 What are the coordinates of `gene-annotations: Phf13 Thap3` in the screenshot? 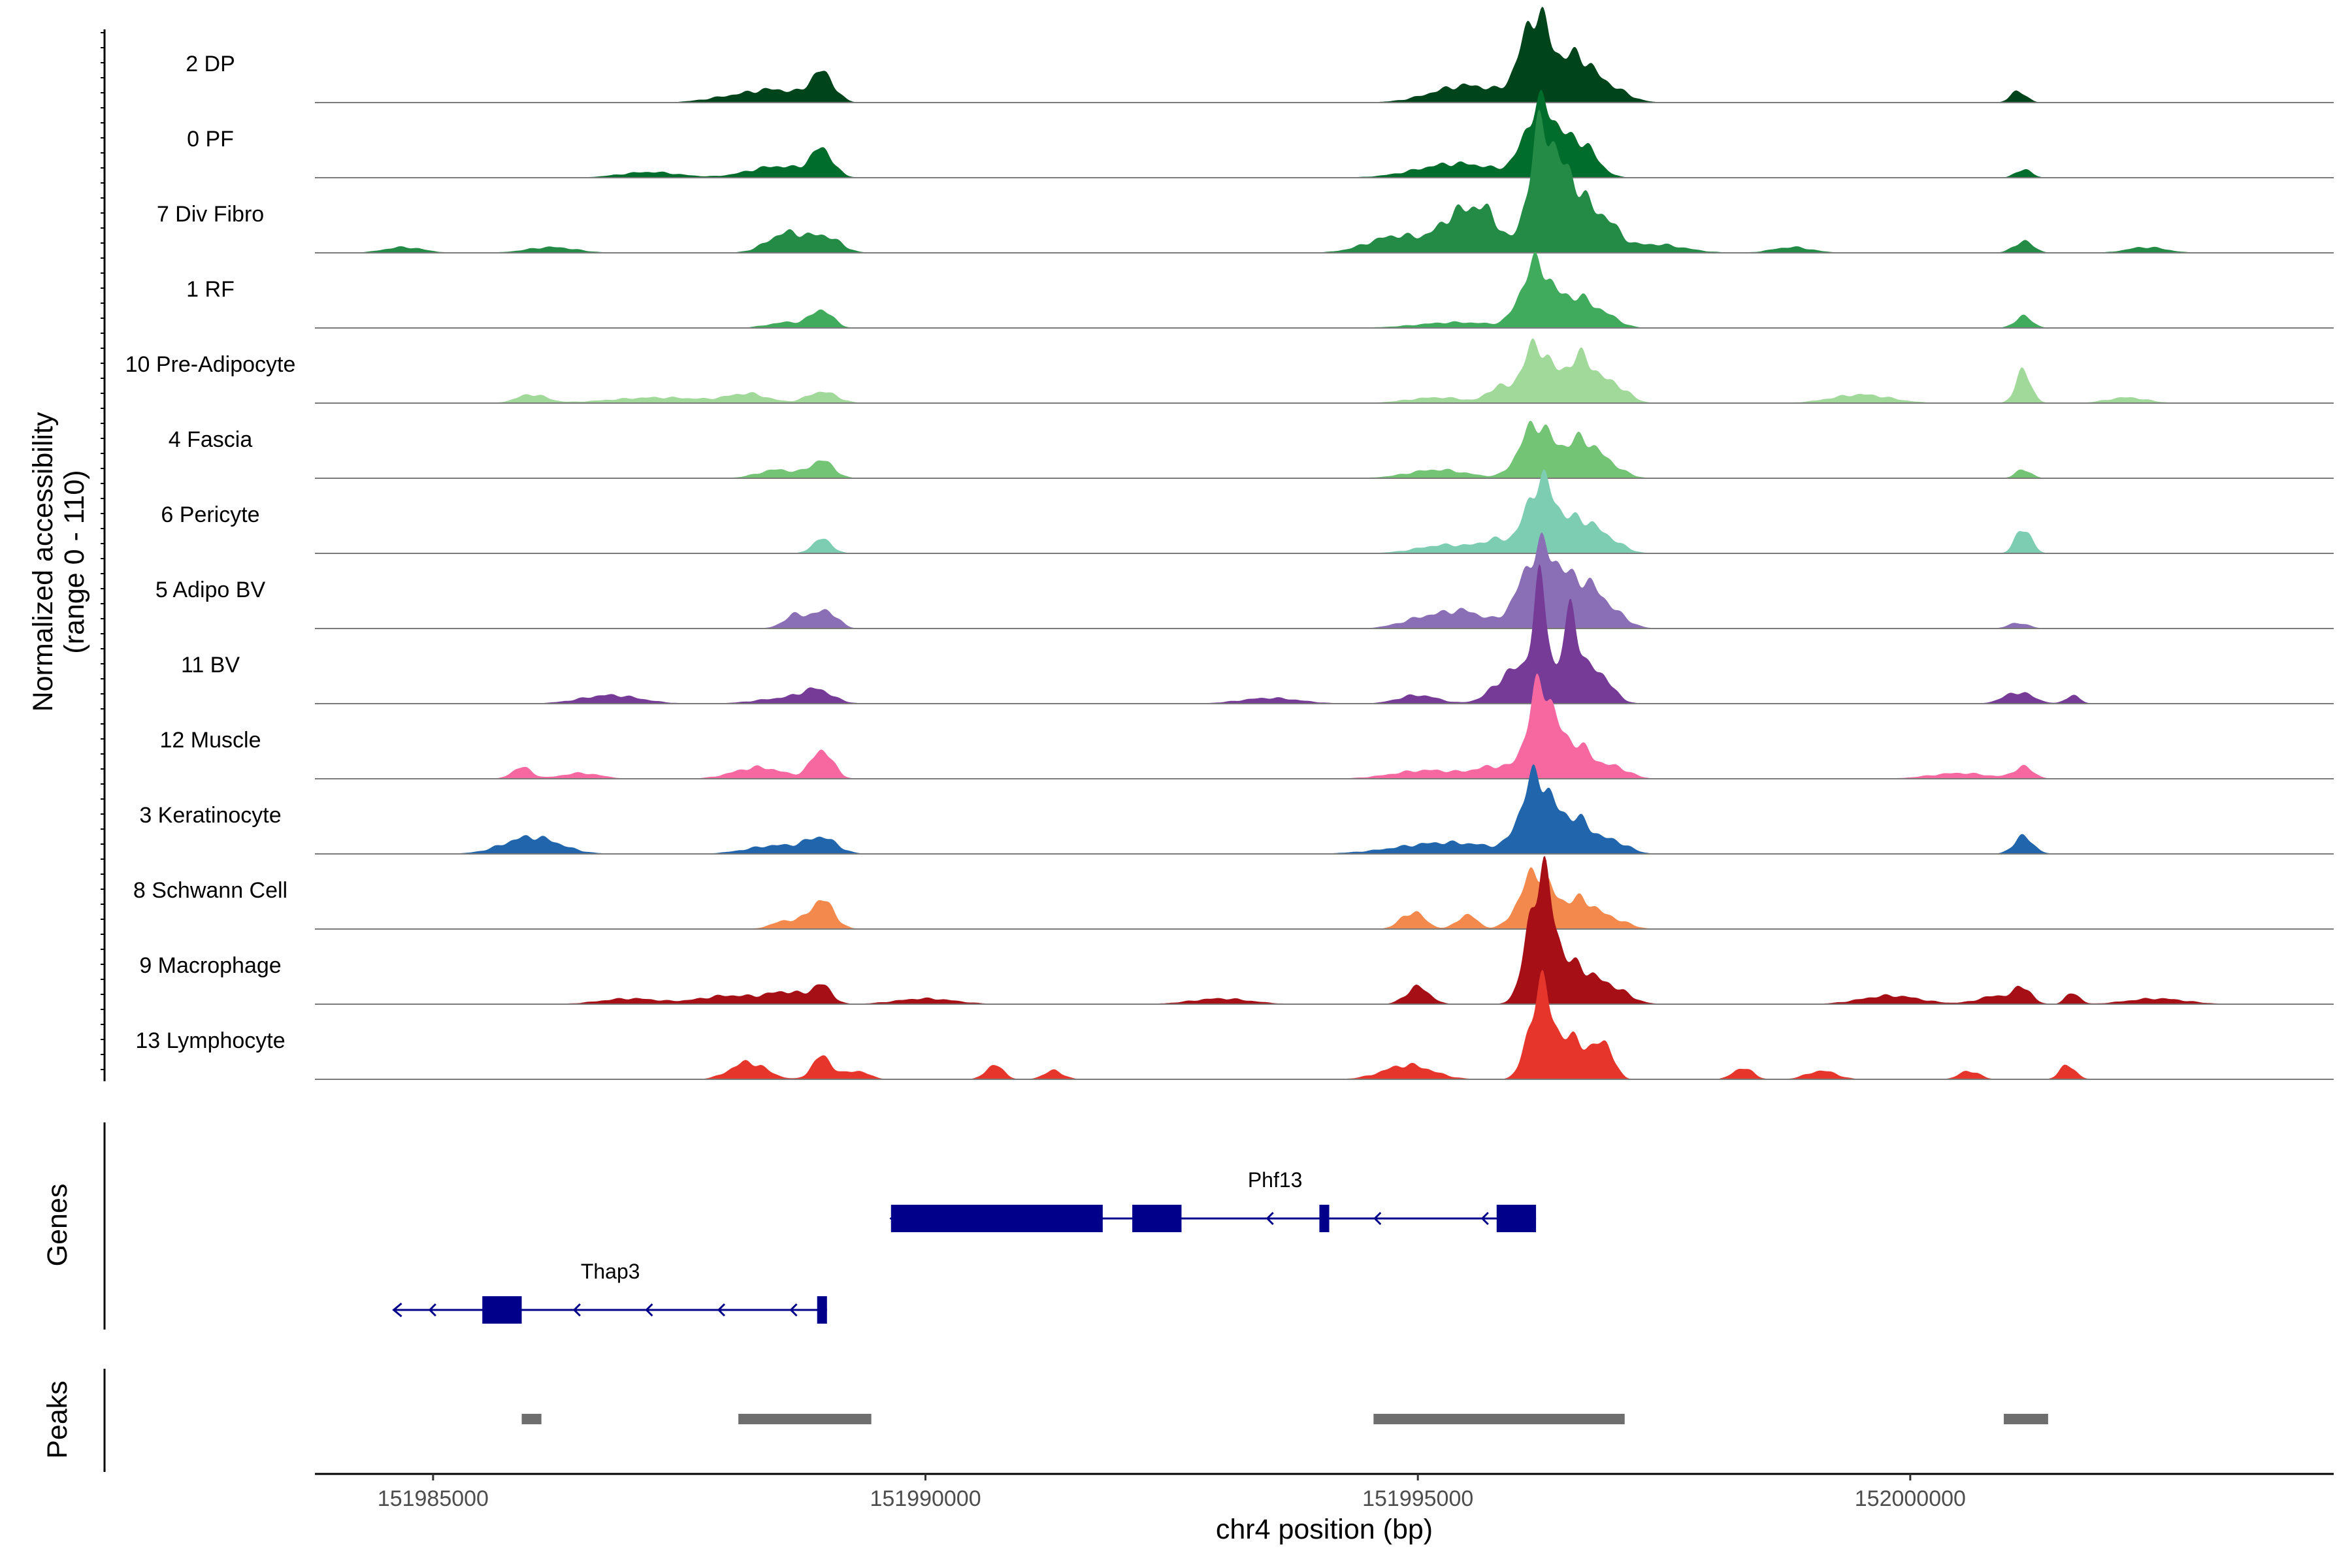 It's located at (964, 1246).